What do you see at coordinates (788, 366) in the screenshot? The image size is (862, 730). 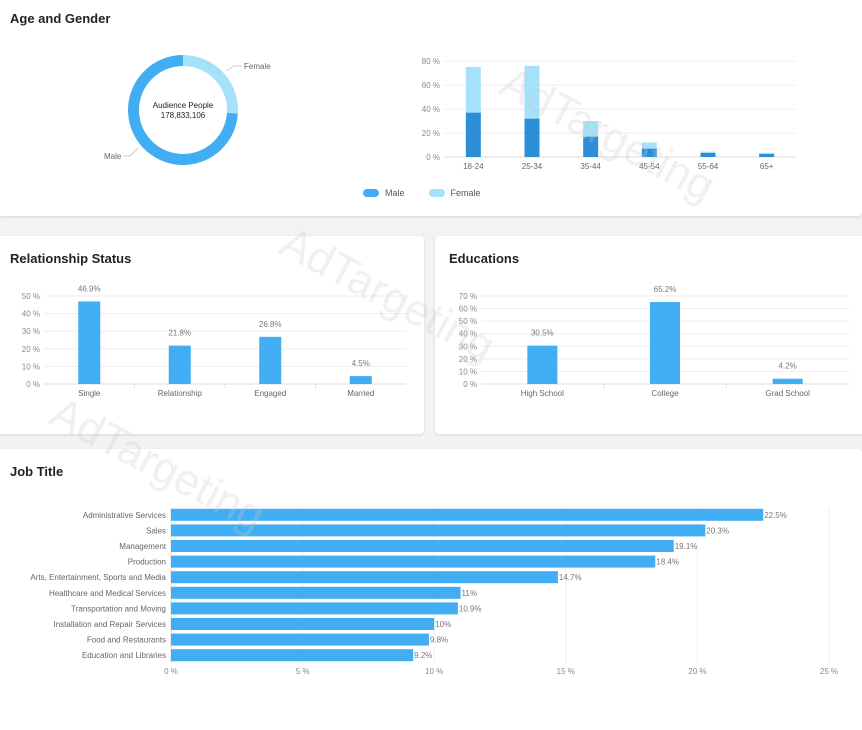 I see `data-label: 4.2%` at bounding box center [788, 366].